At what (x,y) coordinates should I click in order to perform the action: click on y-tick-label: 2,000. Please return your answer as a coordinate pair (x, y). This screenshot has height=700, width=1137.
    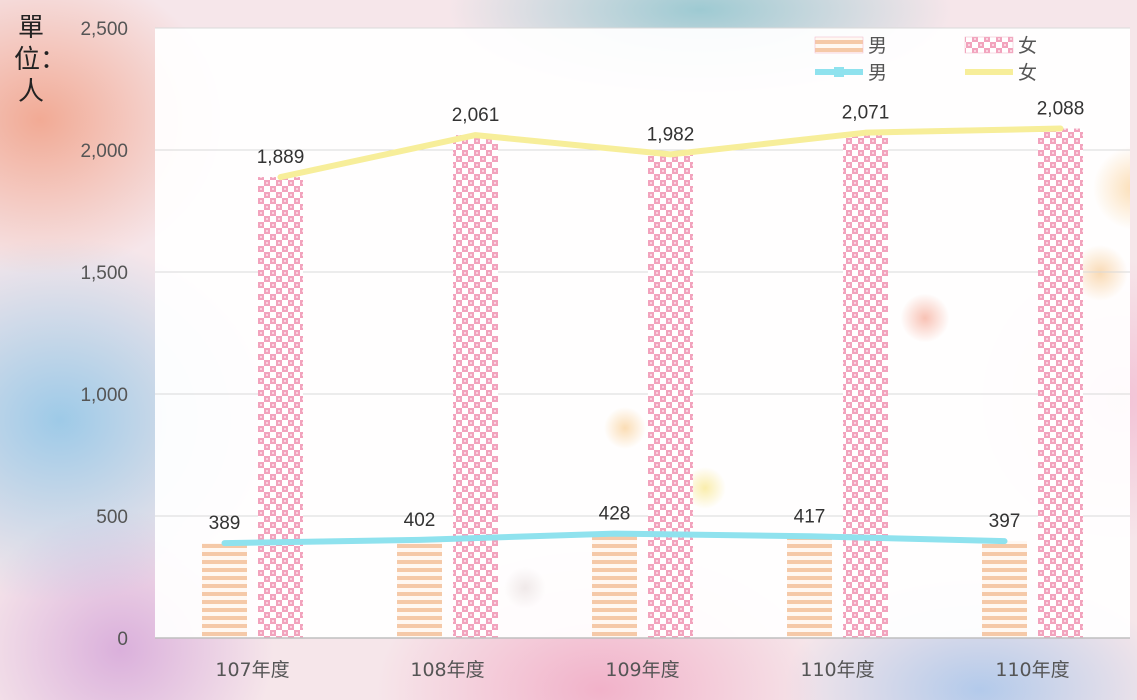
    Looking at the image, I should click on (104, 151).